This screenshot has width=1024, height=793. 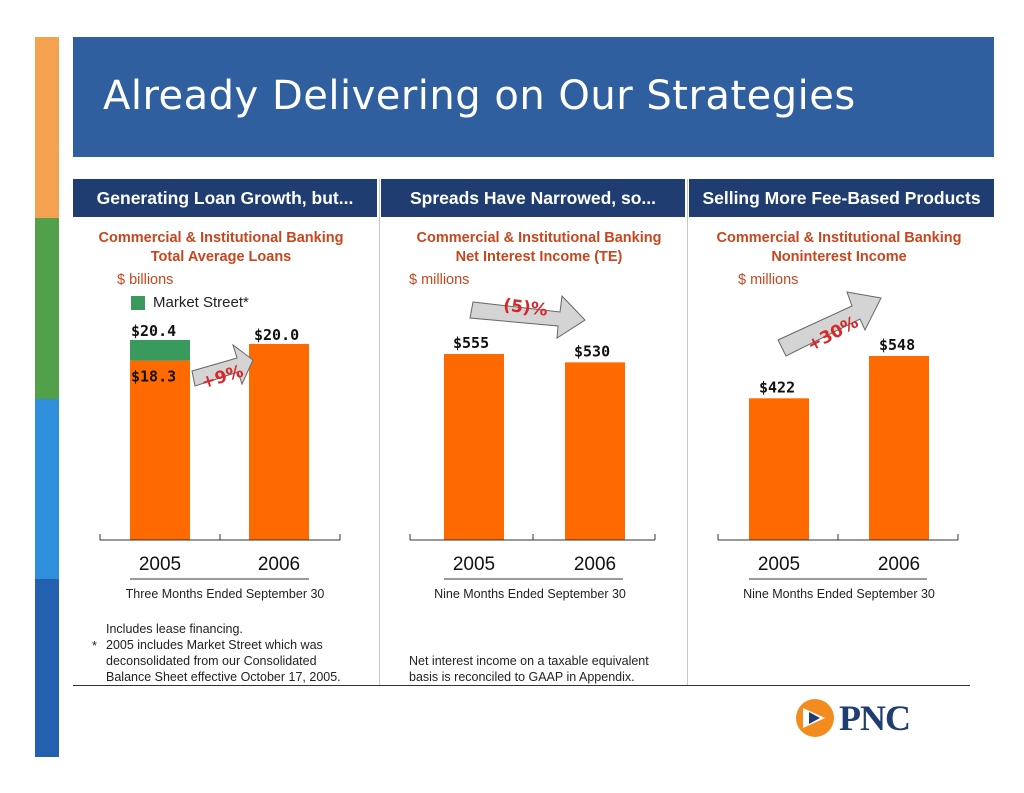 What do you see at coordinates (160, 350) in the screenshot?
I see `bar-market-street-2005` at bounding box center [160, 350].